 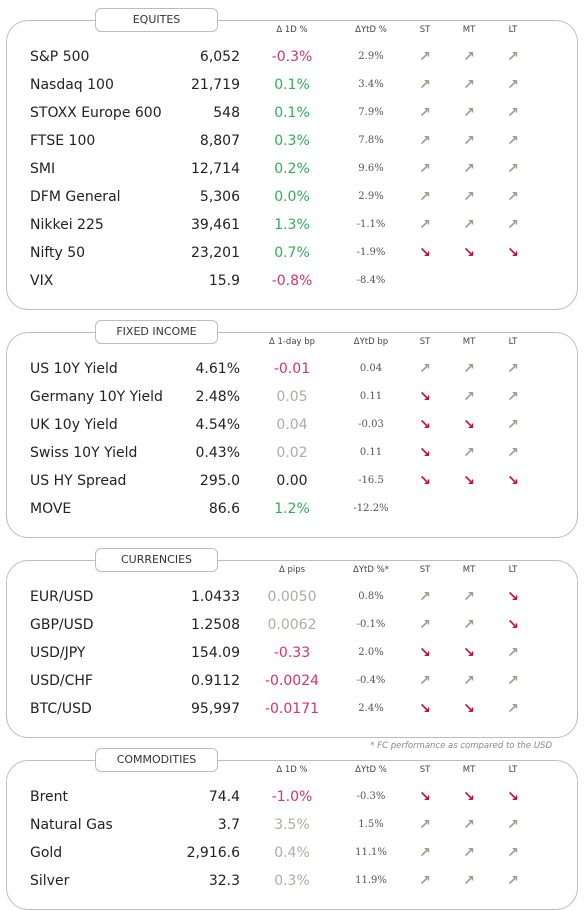 I want to click on row-value: 15.9, so click(x=224, y=281).